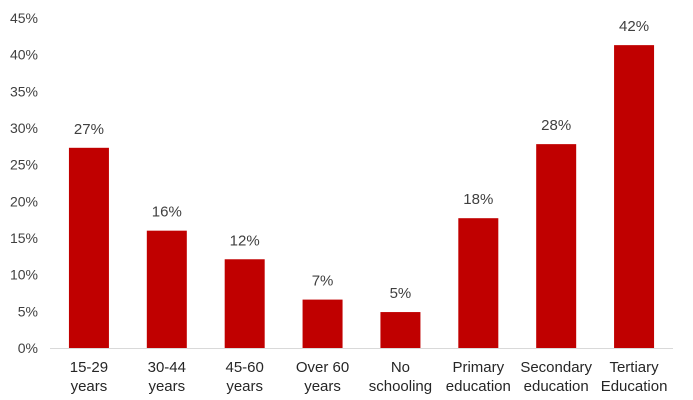  What do you see at coordinates (24, 275) in the screenshot?
I see `y-tick-label: 10%` at bounding box center [24, 275].